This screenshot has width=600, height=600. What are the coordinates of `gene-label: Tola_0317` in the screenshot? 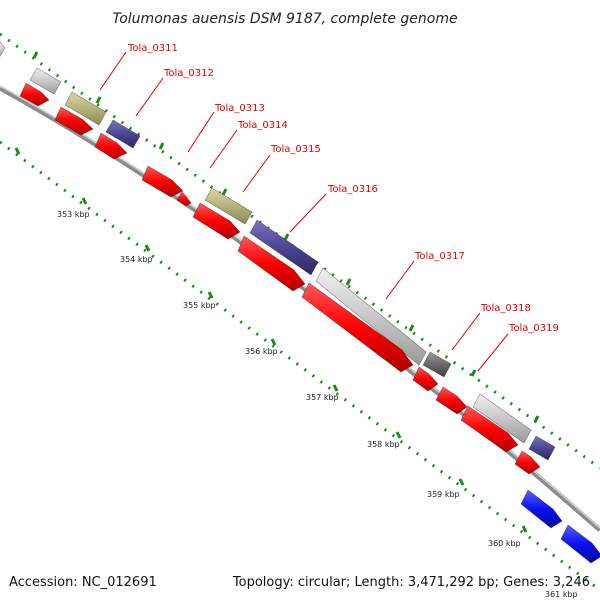 It's located at (439, 256).